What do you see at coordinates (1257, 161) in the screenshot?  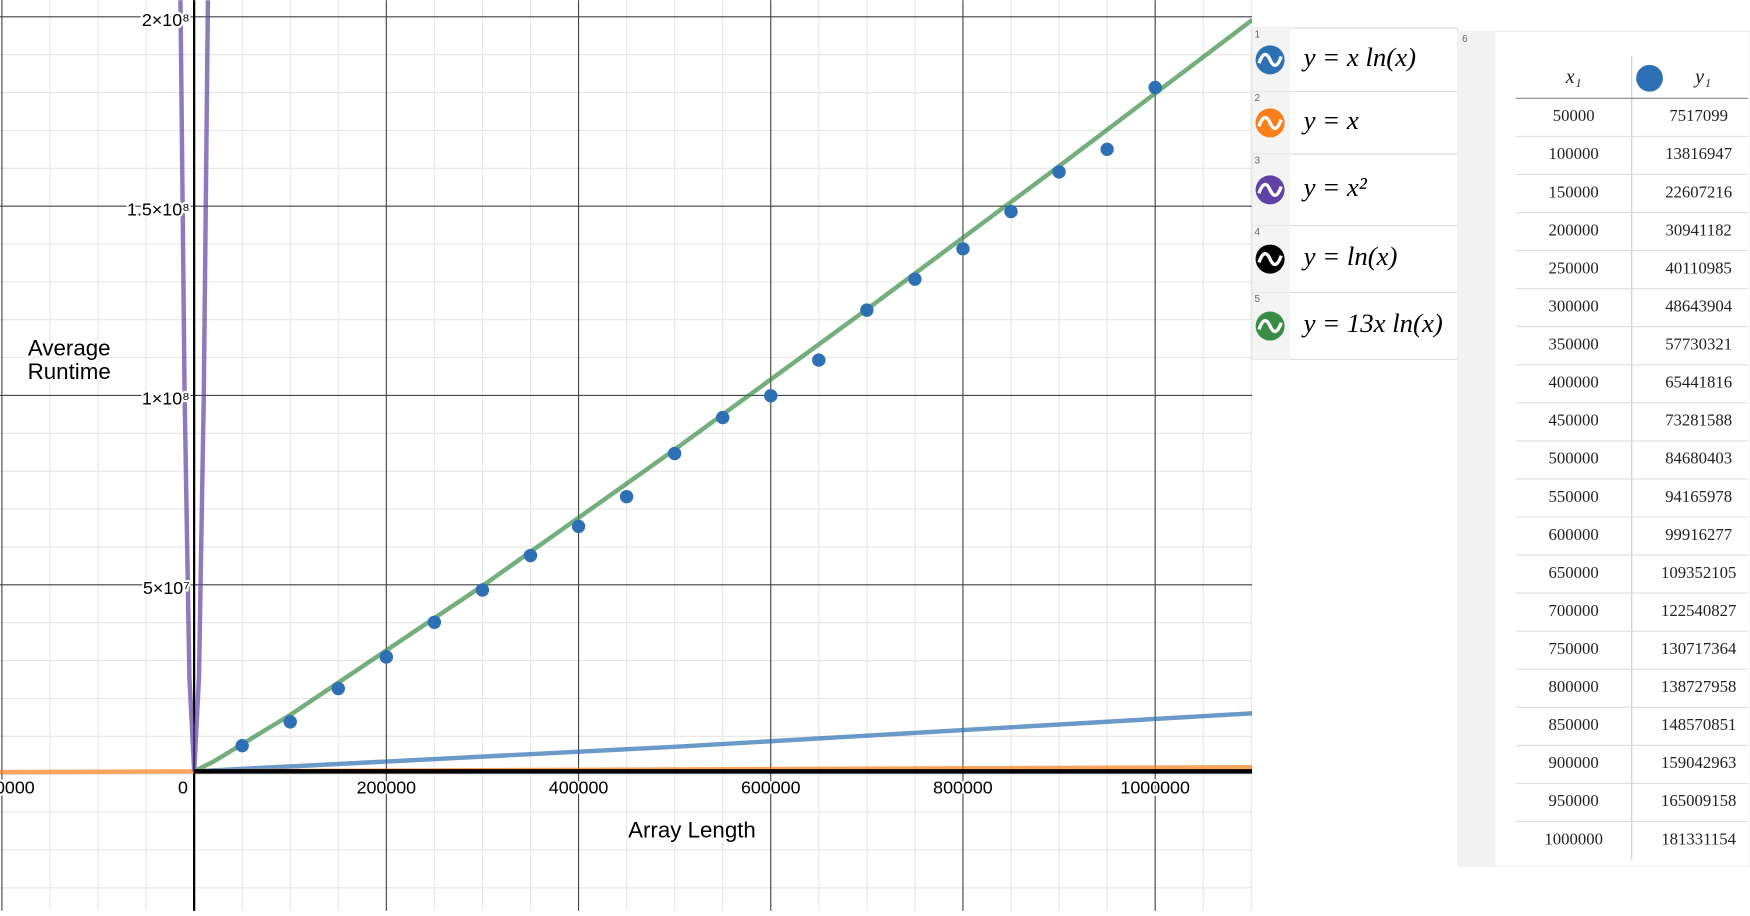 I see `expression-number: 3` at bounding box center [1257, 161].